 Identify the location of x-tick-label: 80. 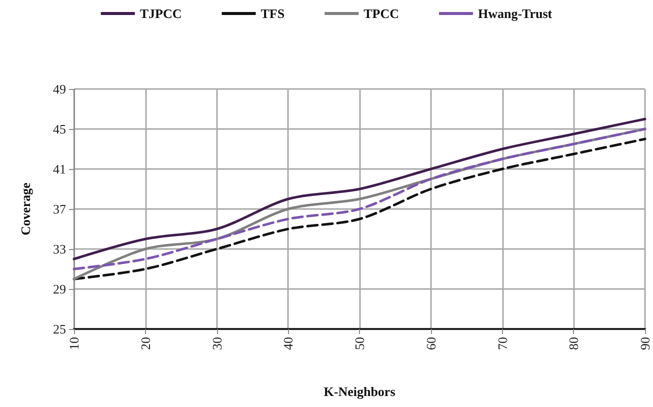
(574, 343).